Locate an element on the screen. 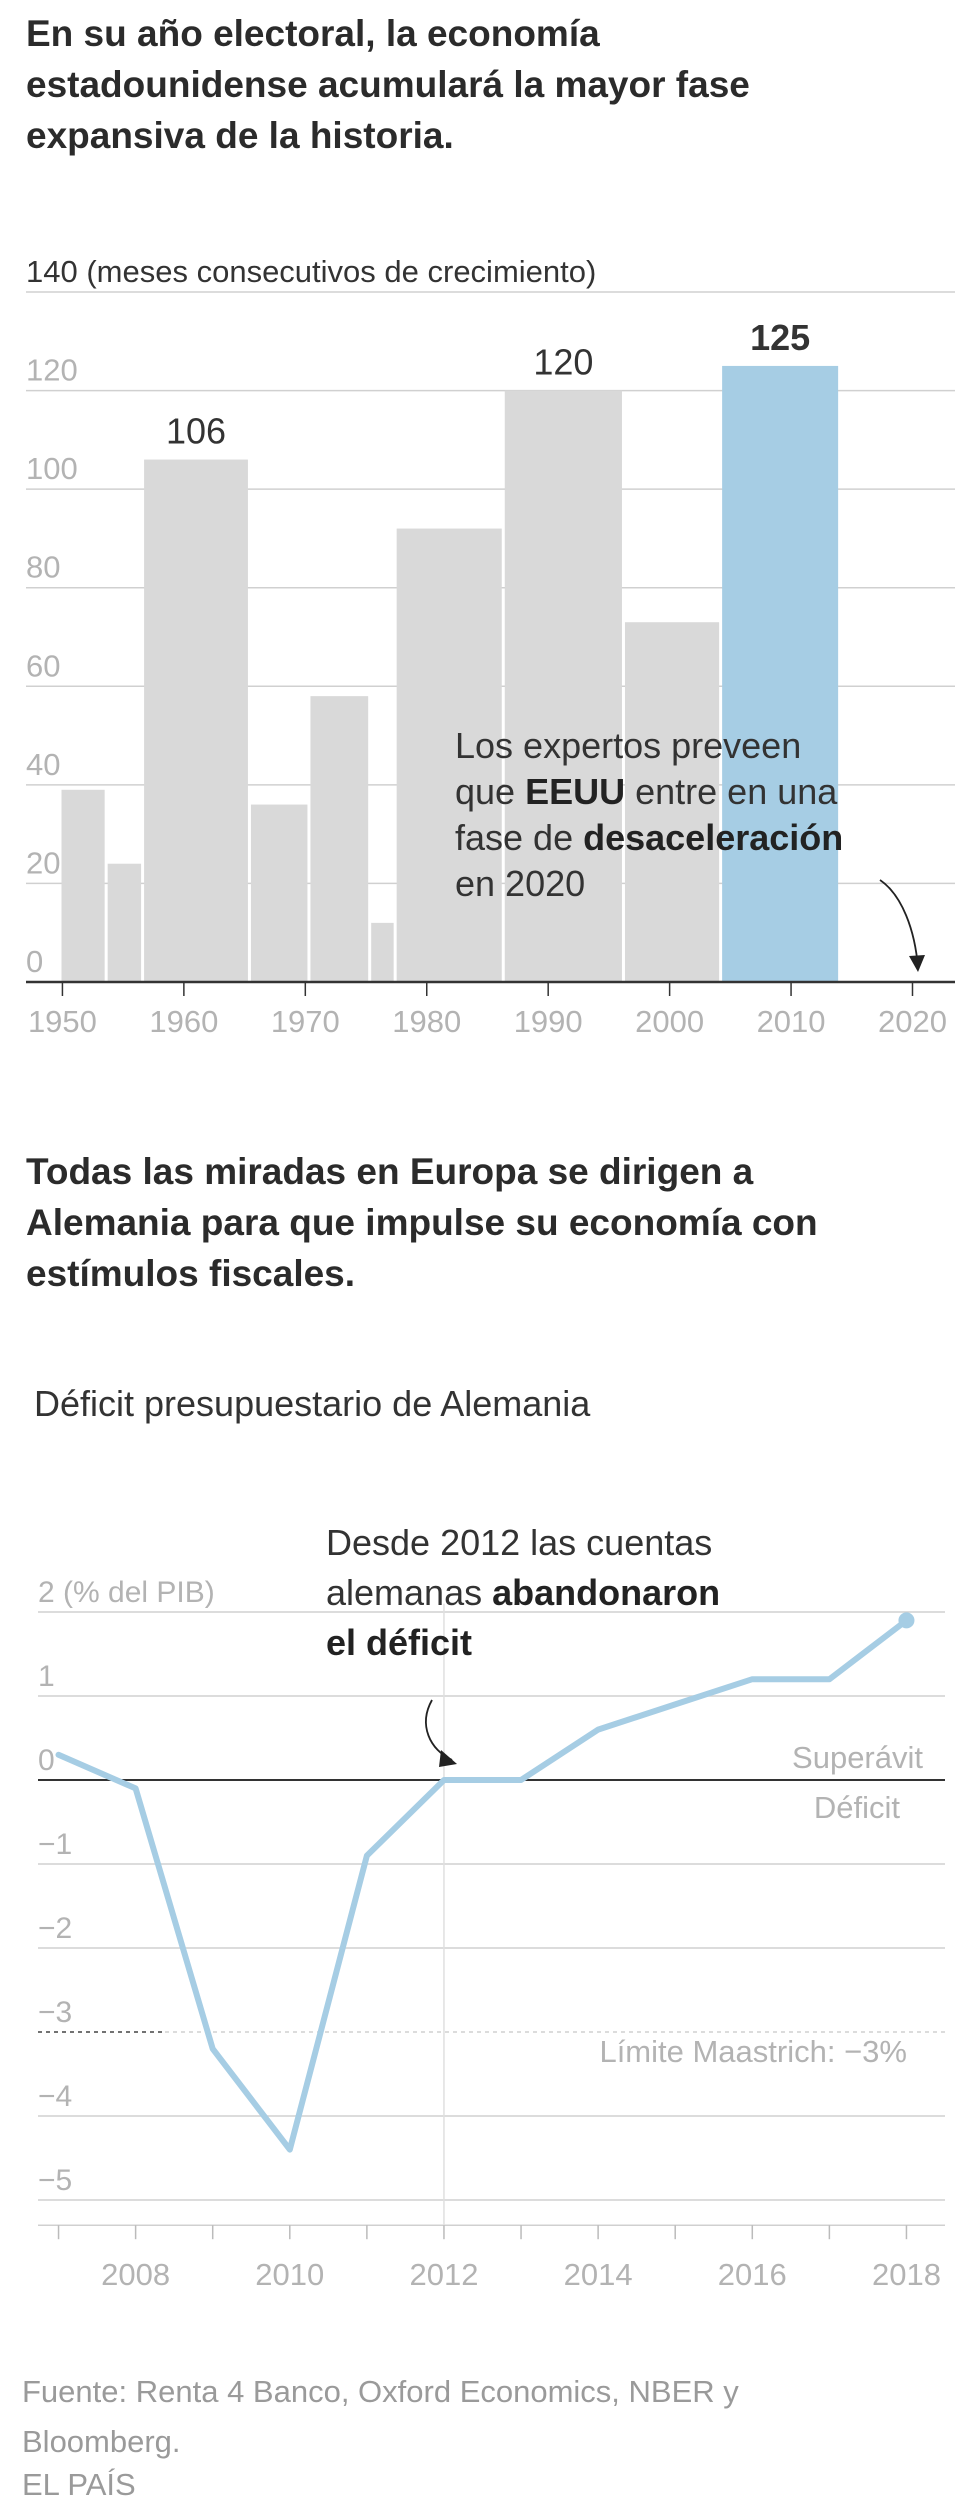  x-tick-label: 2012 is located at coordinates (443, 2274).